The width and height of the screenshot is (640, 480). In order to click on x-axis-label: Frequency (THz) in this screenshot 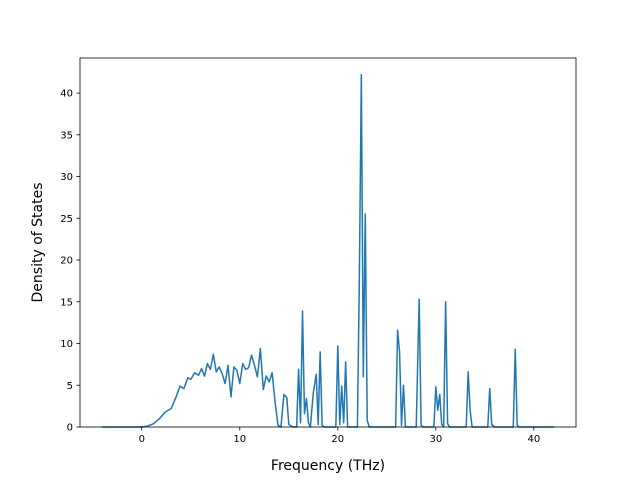, I will do `click(328, 466)`.